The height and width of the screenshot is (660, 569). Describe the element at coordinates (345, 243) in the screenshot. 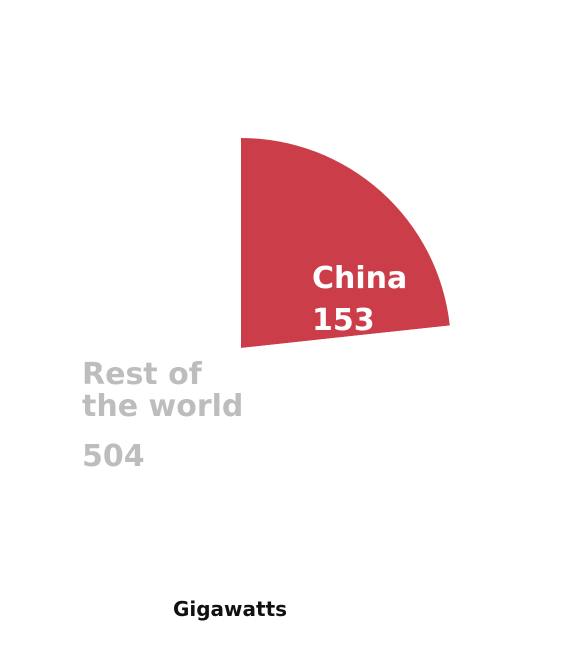

I see `pie-slice-china` at that location.